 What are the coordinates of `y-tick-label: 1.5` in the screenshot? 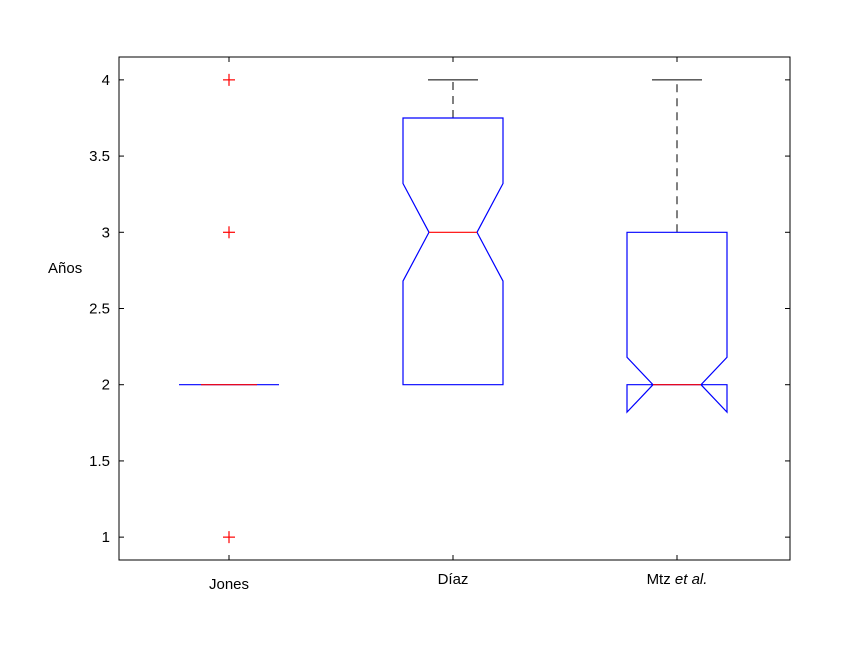 It's located at (99, 461).